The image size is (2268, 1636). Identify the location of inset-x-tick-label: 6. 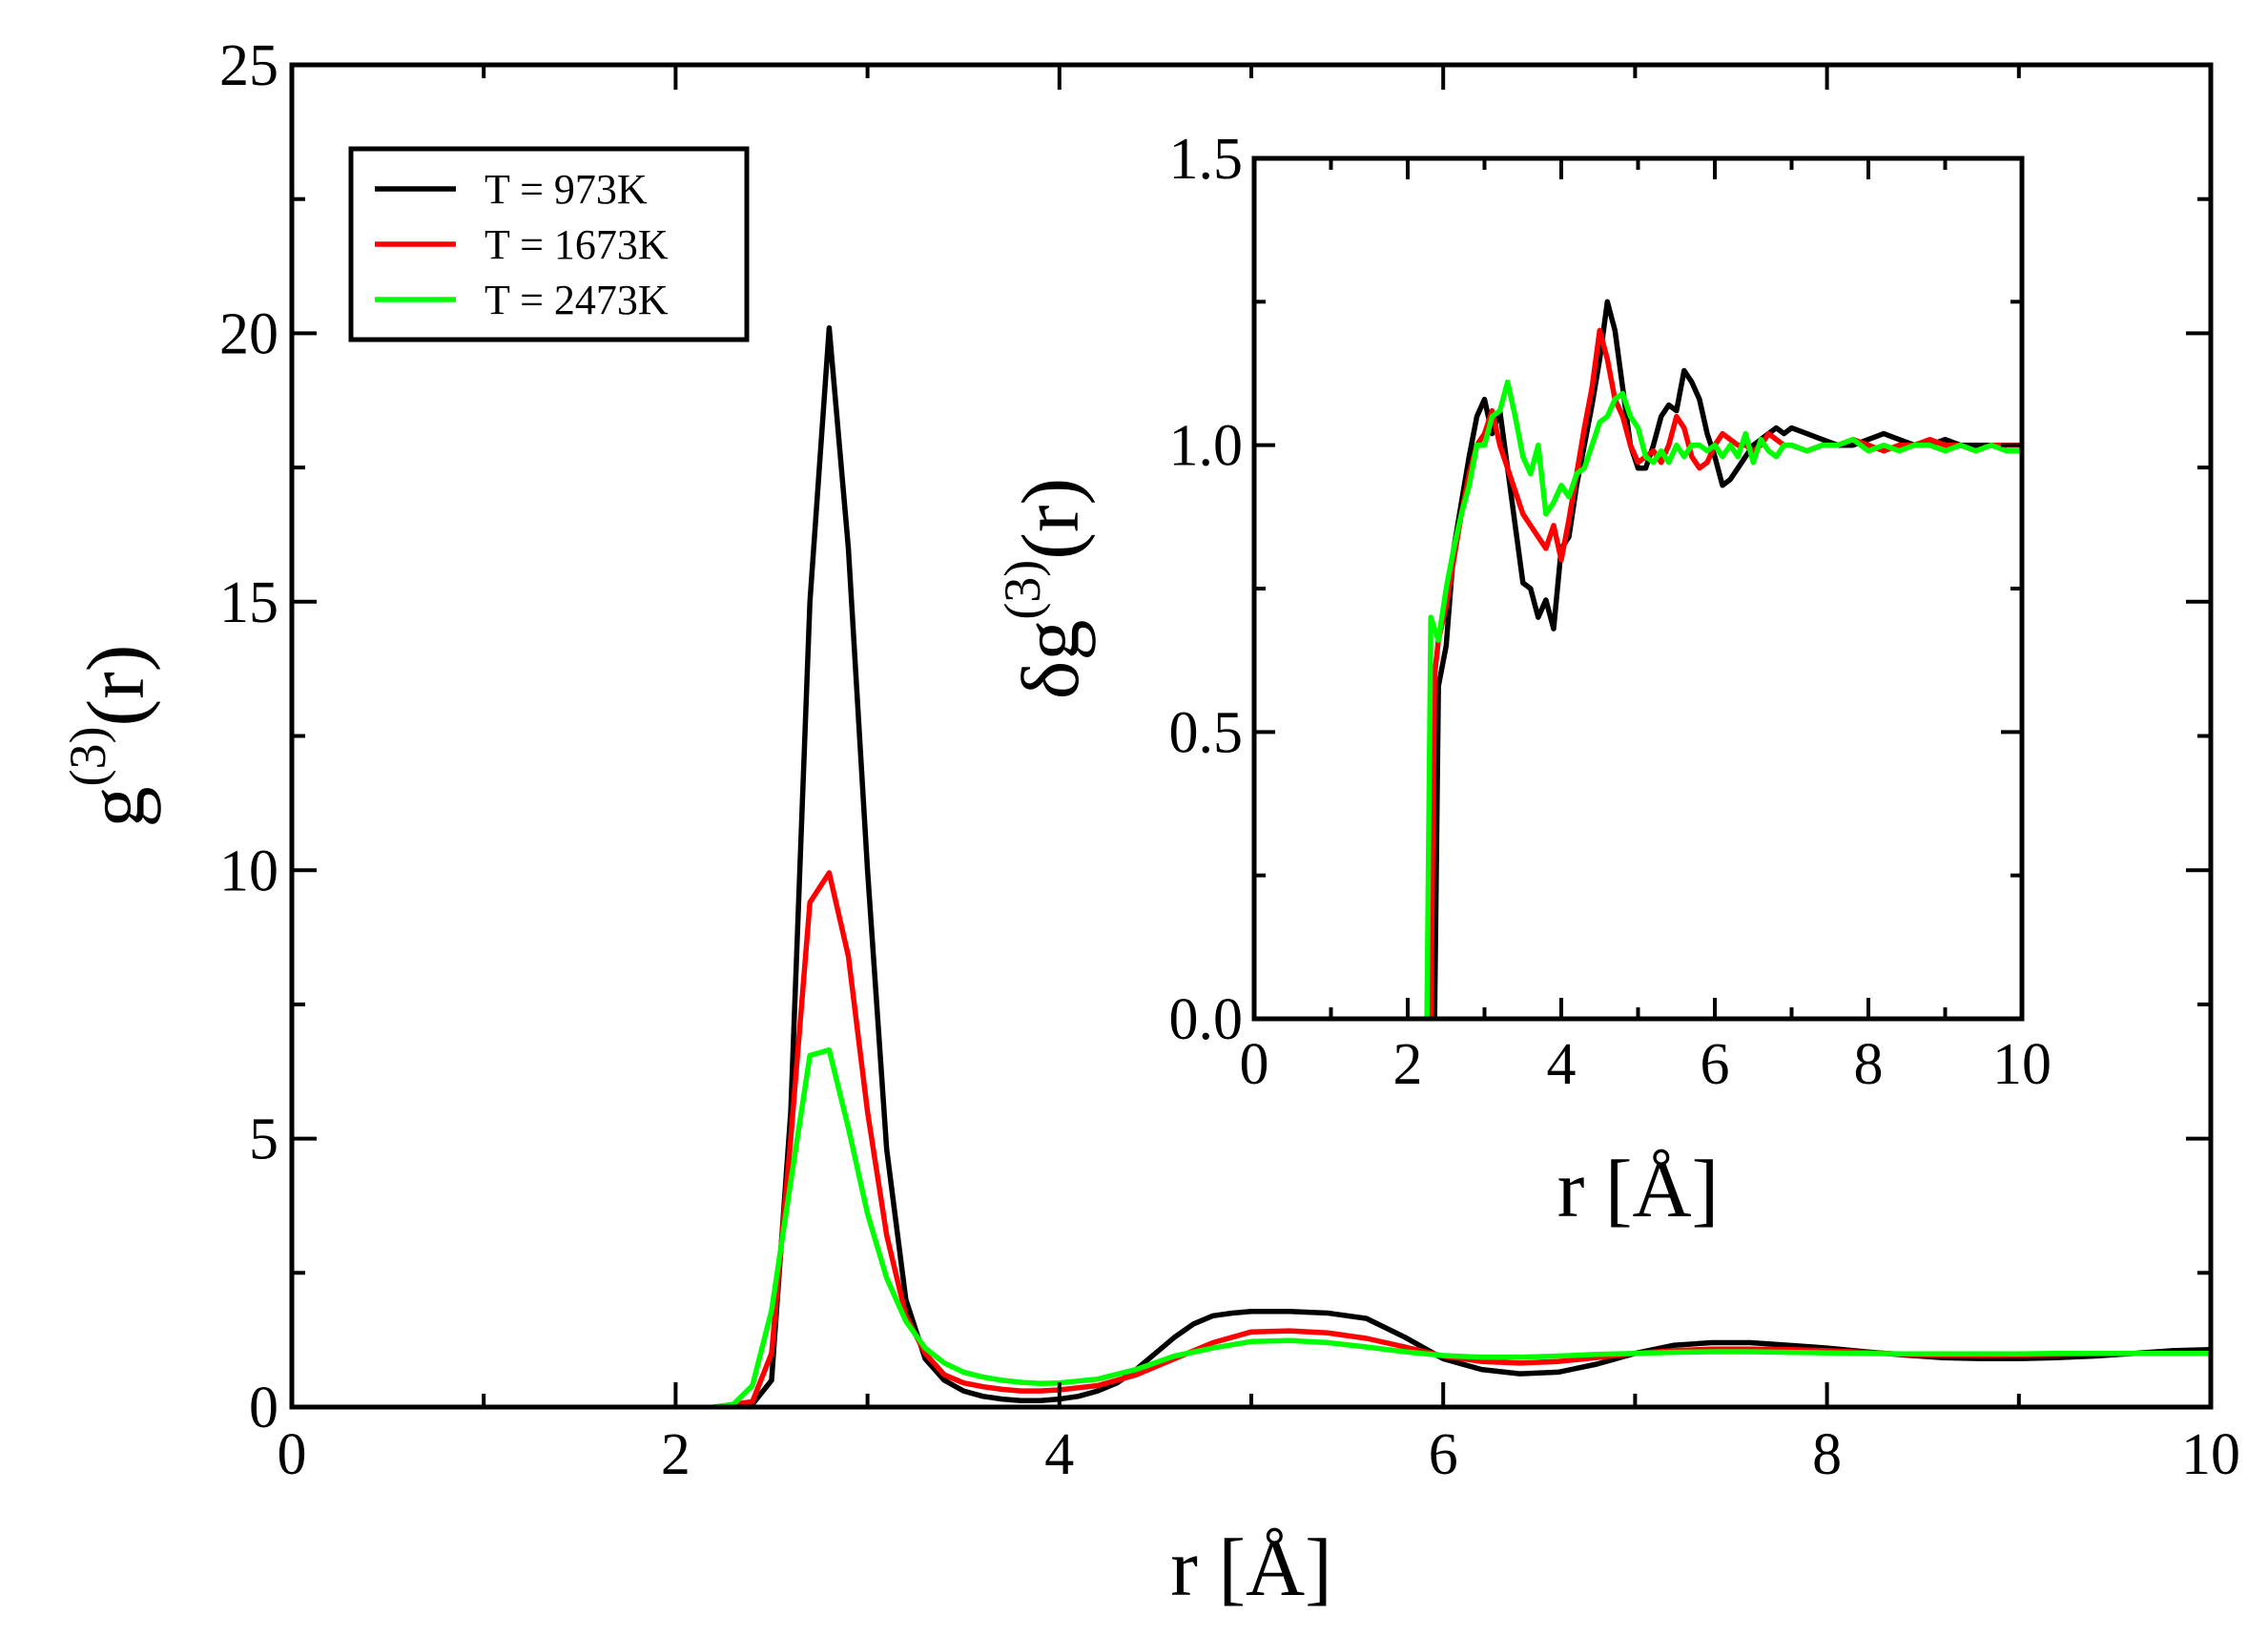
(1716, 1064).